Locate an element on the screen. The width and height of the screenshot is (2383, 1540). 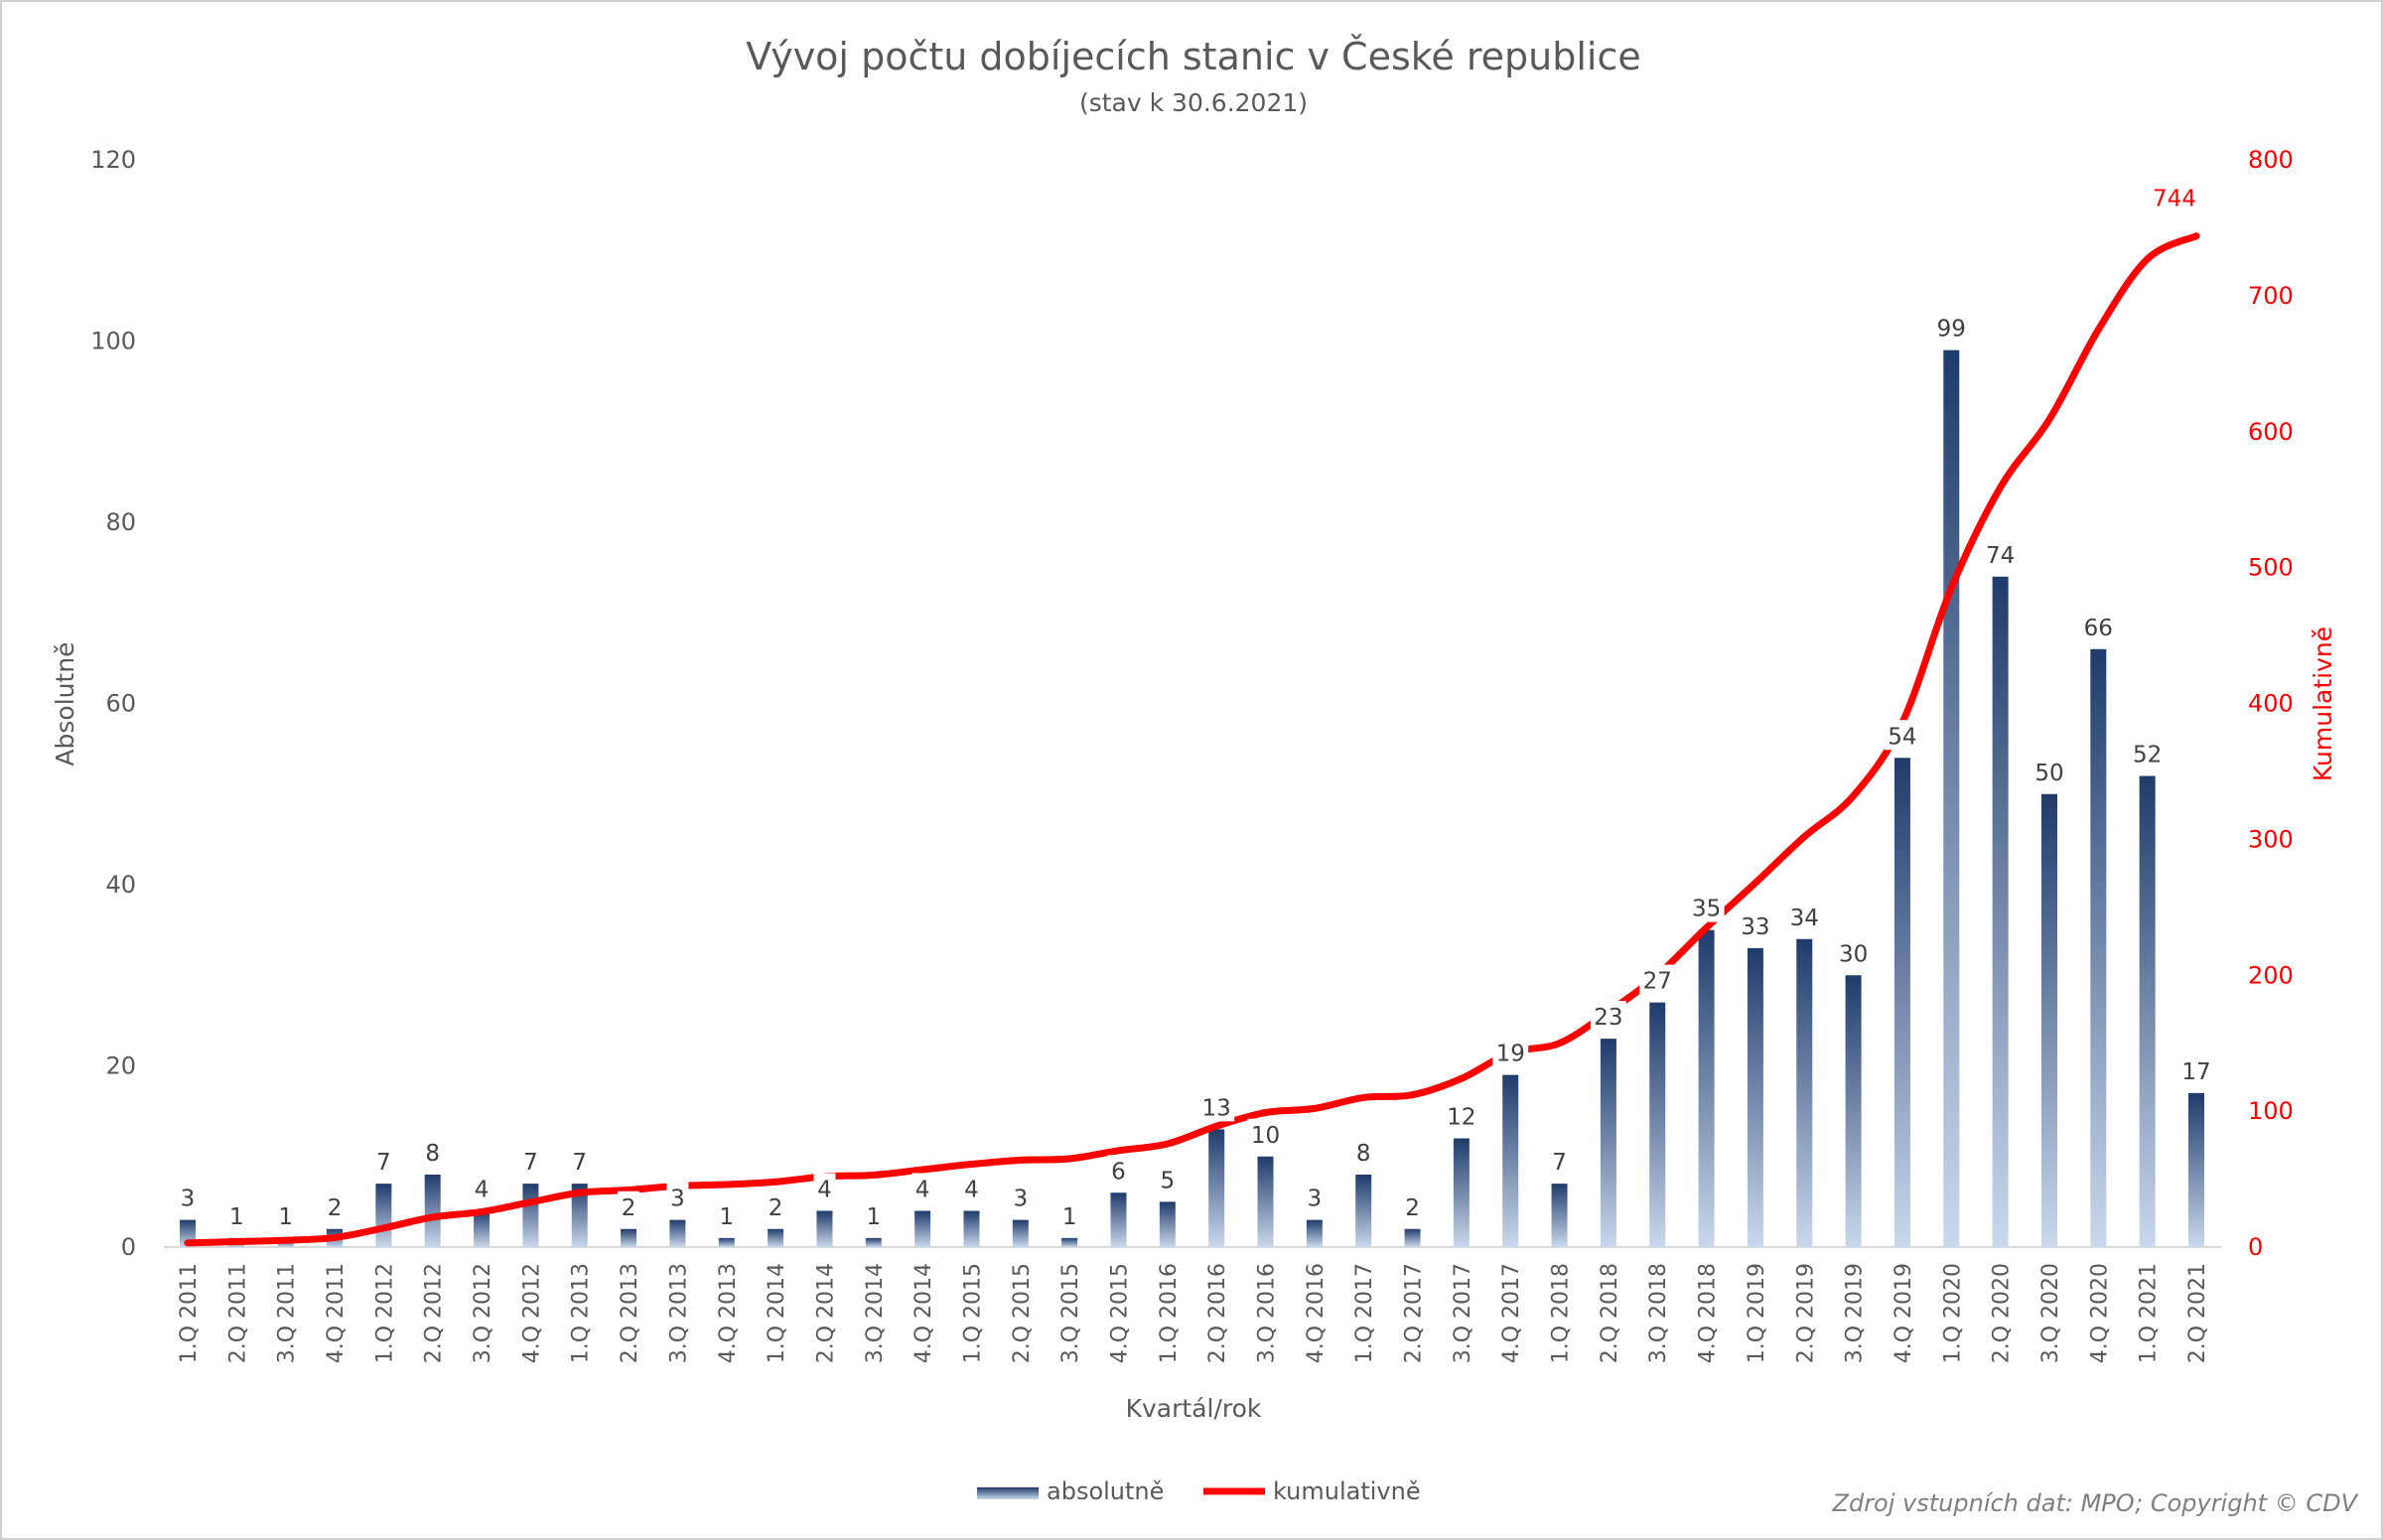
x-tick-label: 2.Q 2011 is located at coordinates (237, 1313).